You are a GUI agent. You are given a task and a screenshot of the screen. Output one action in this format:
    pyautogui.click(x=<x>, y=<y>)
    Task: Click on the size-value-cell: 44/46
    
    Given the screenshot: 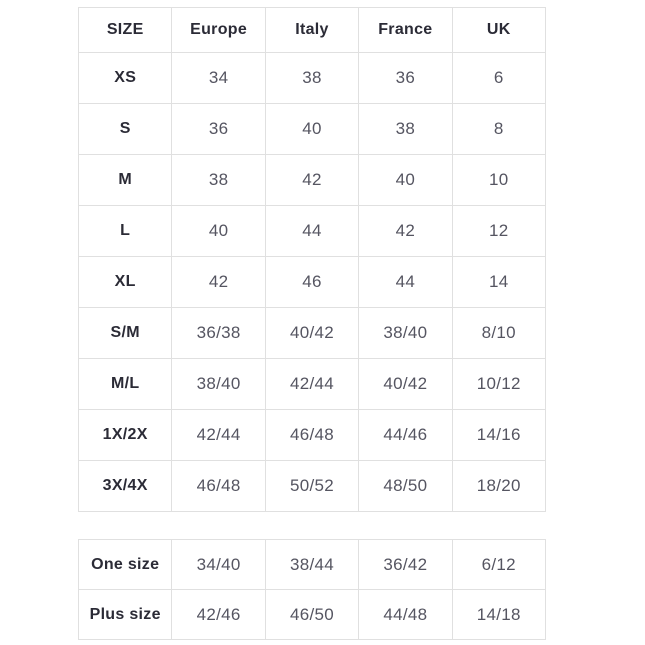 What is the action you would take?
    pyautogui.click(x=405, y=435)
    